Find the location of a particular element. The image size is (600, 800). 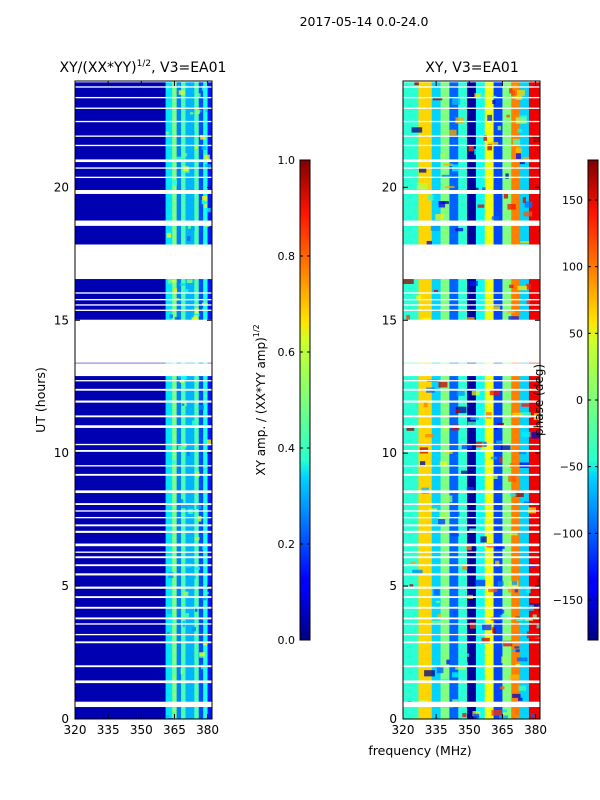

colorbar-tick-label: 50 is located at coordinates (576, 333).